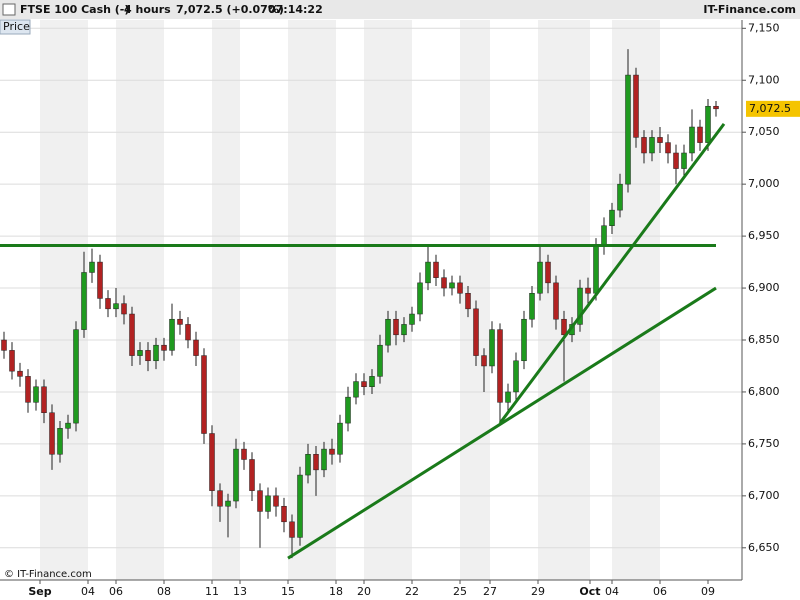  I want to click on quote: 7,072.5 (+0.07%), so click(230, 9).